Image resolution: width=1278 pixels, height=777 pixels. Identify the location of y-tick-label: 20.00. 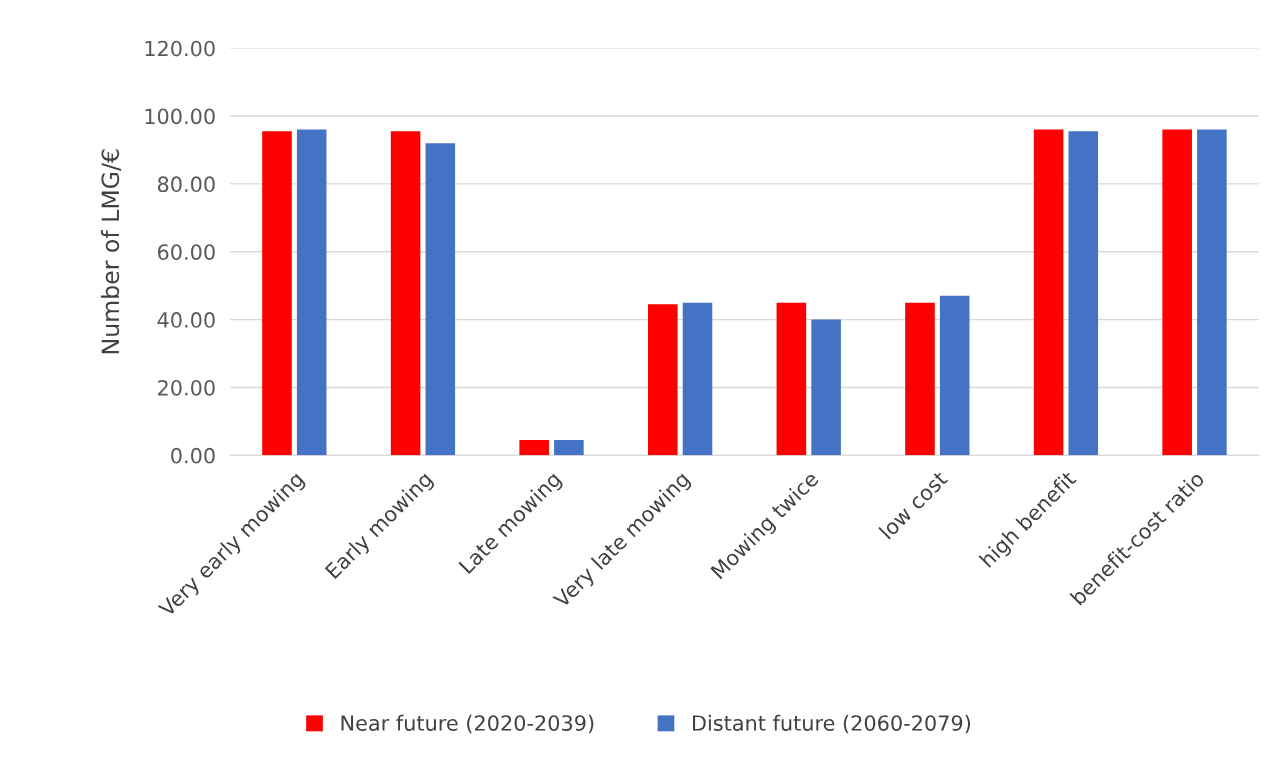
(186, 387).